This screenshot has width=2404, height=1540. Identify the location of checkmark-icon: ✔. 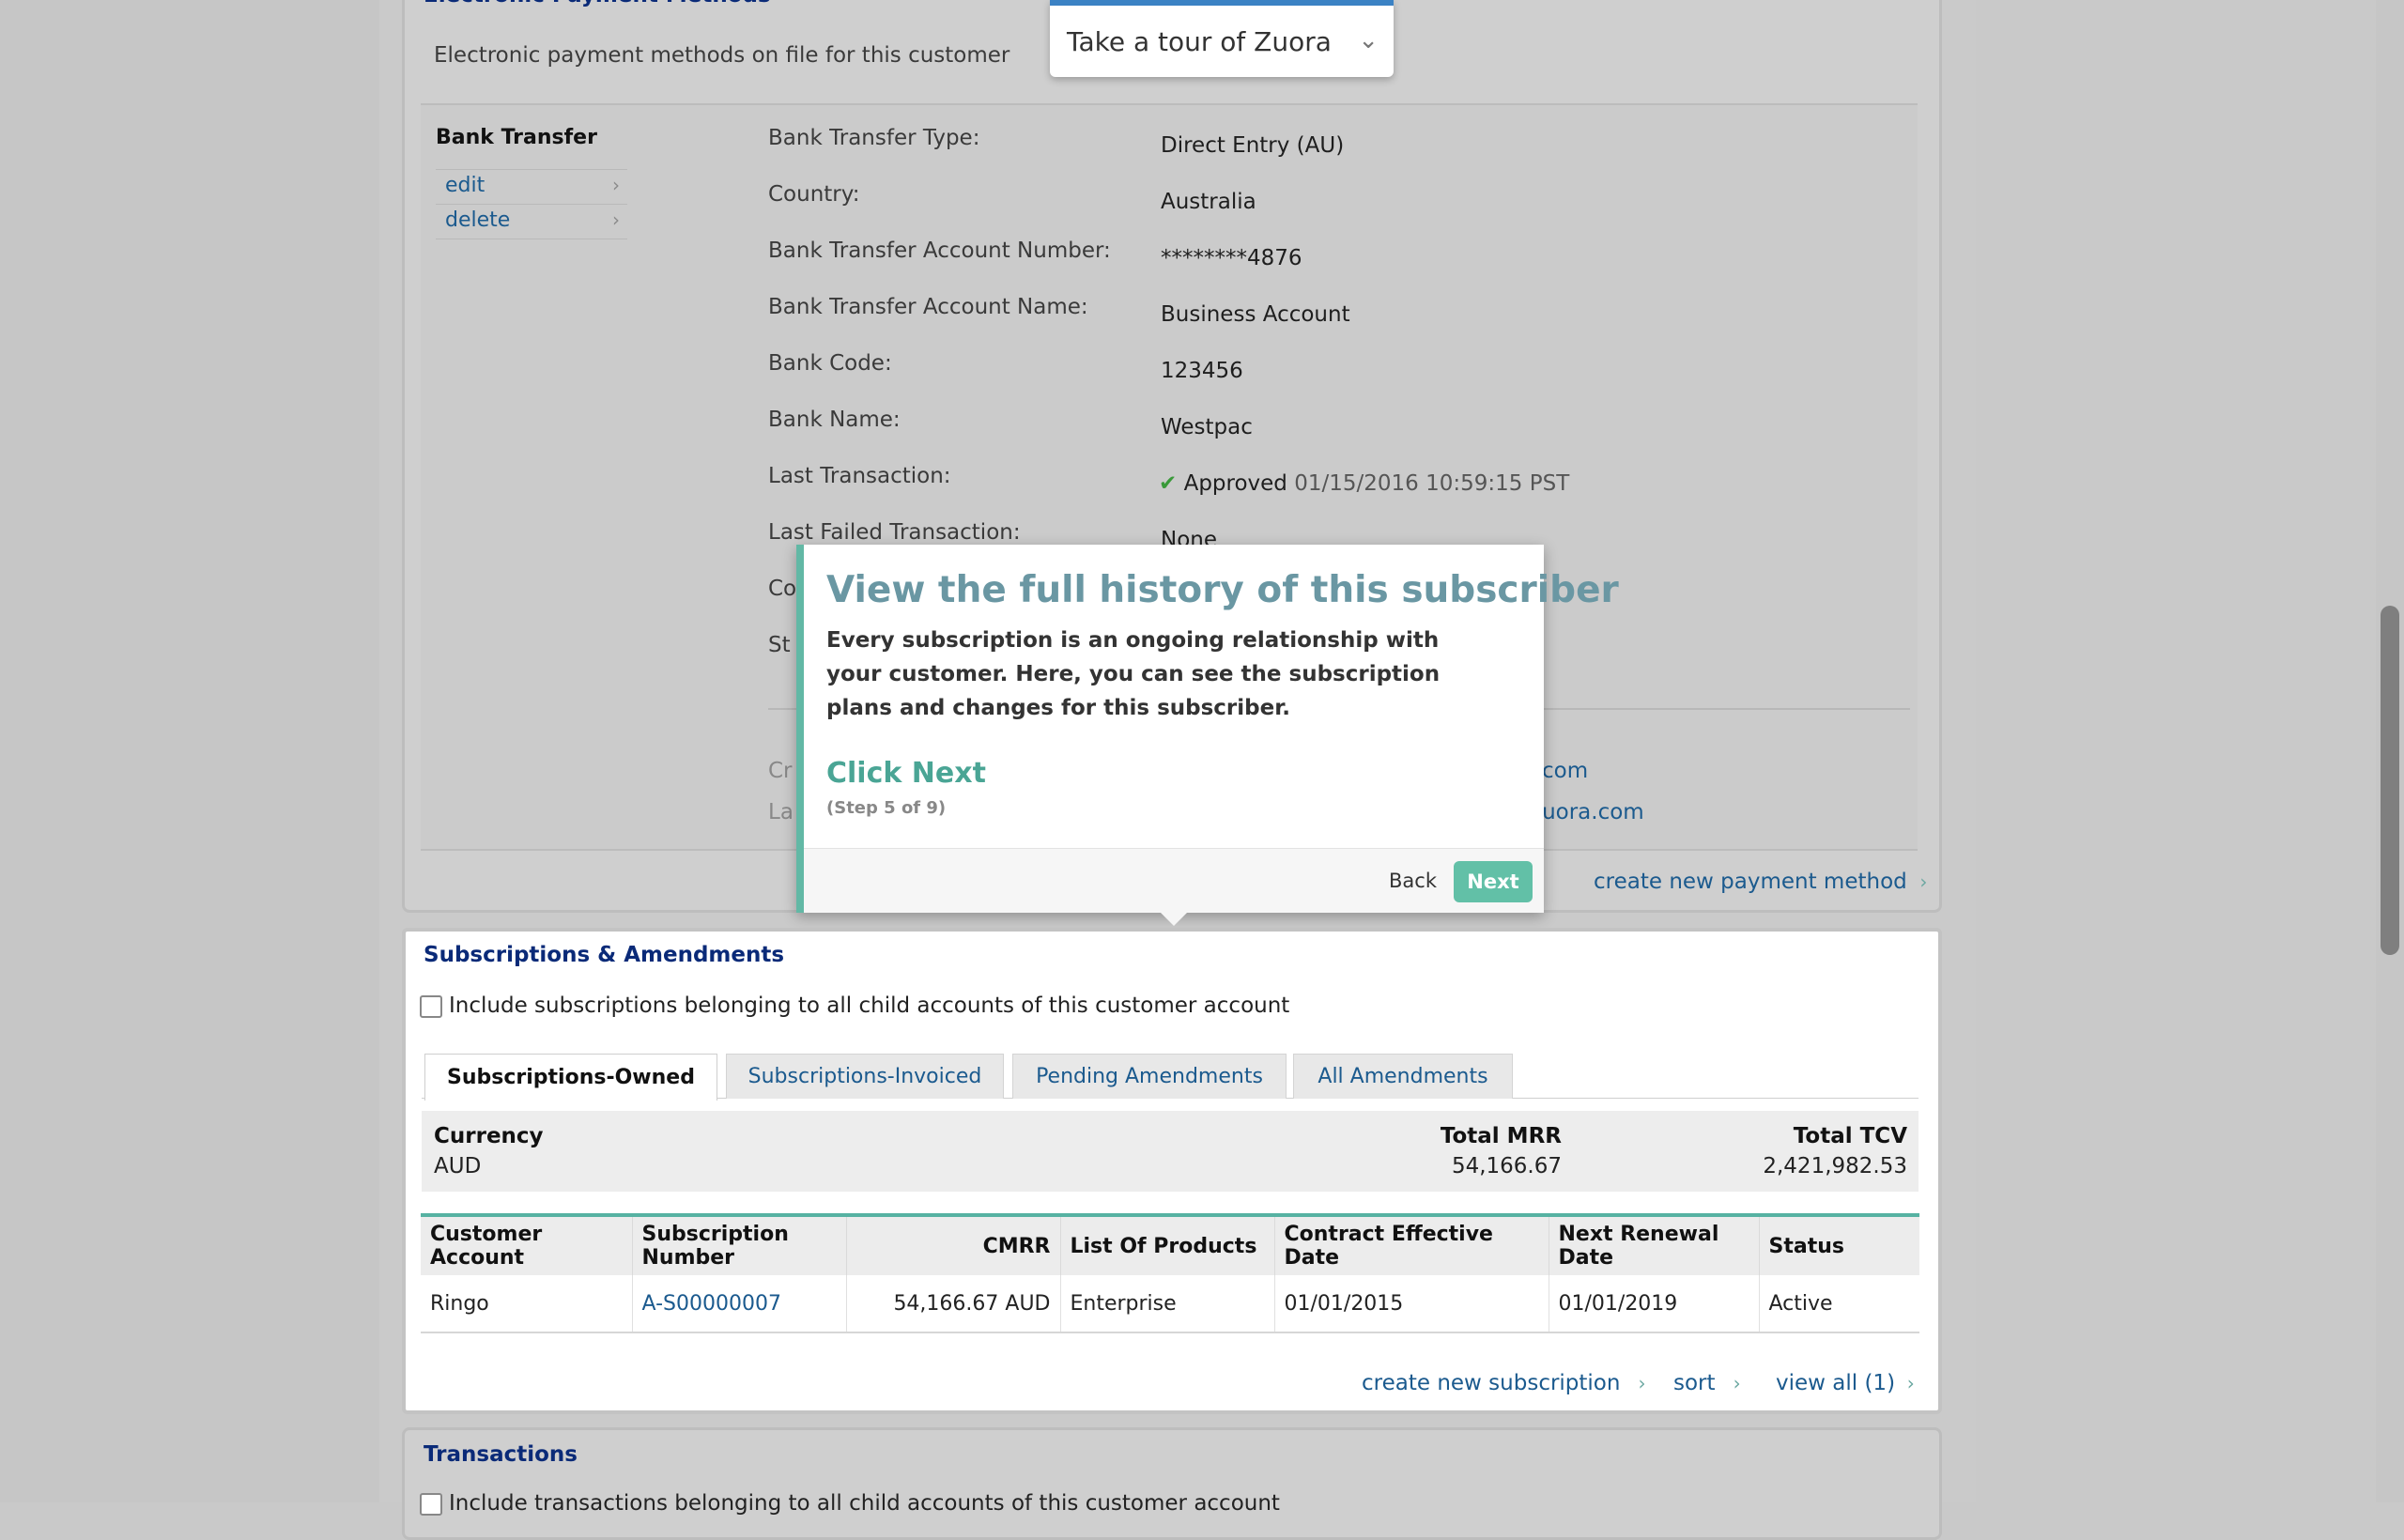
(1168, 483).